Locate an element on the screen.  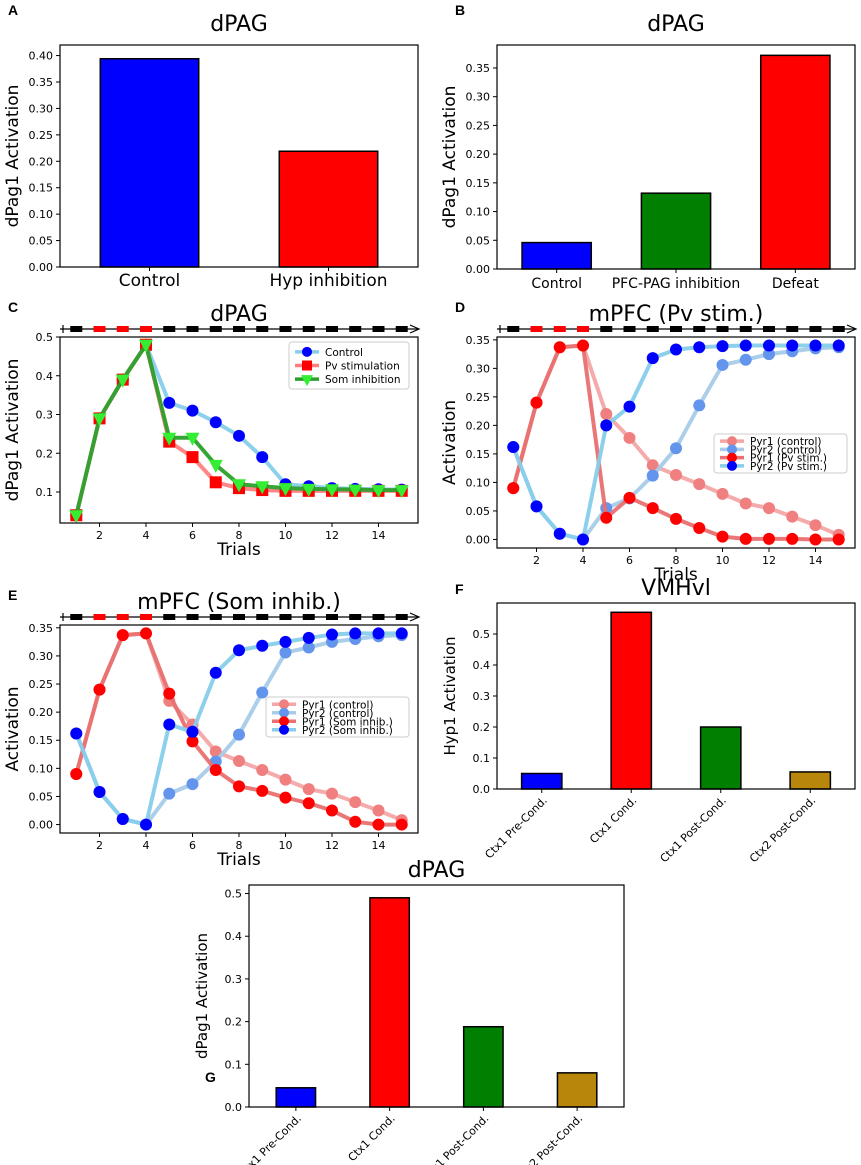
legend-label: Pv stimulation is located at coordinates (362, 367).